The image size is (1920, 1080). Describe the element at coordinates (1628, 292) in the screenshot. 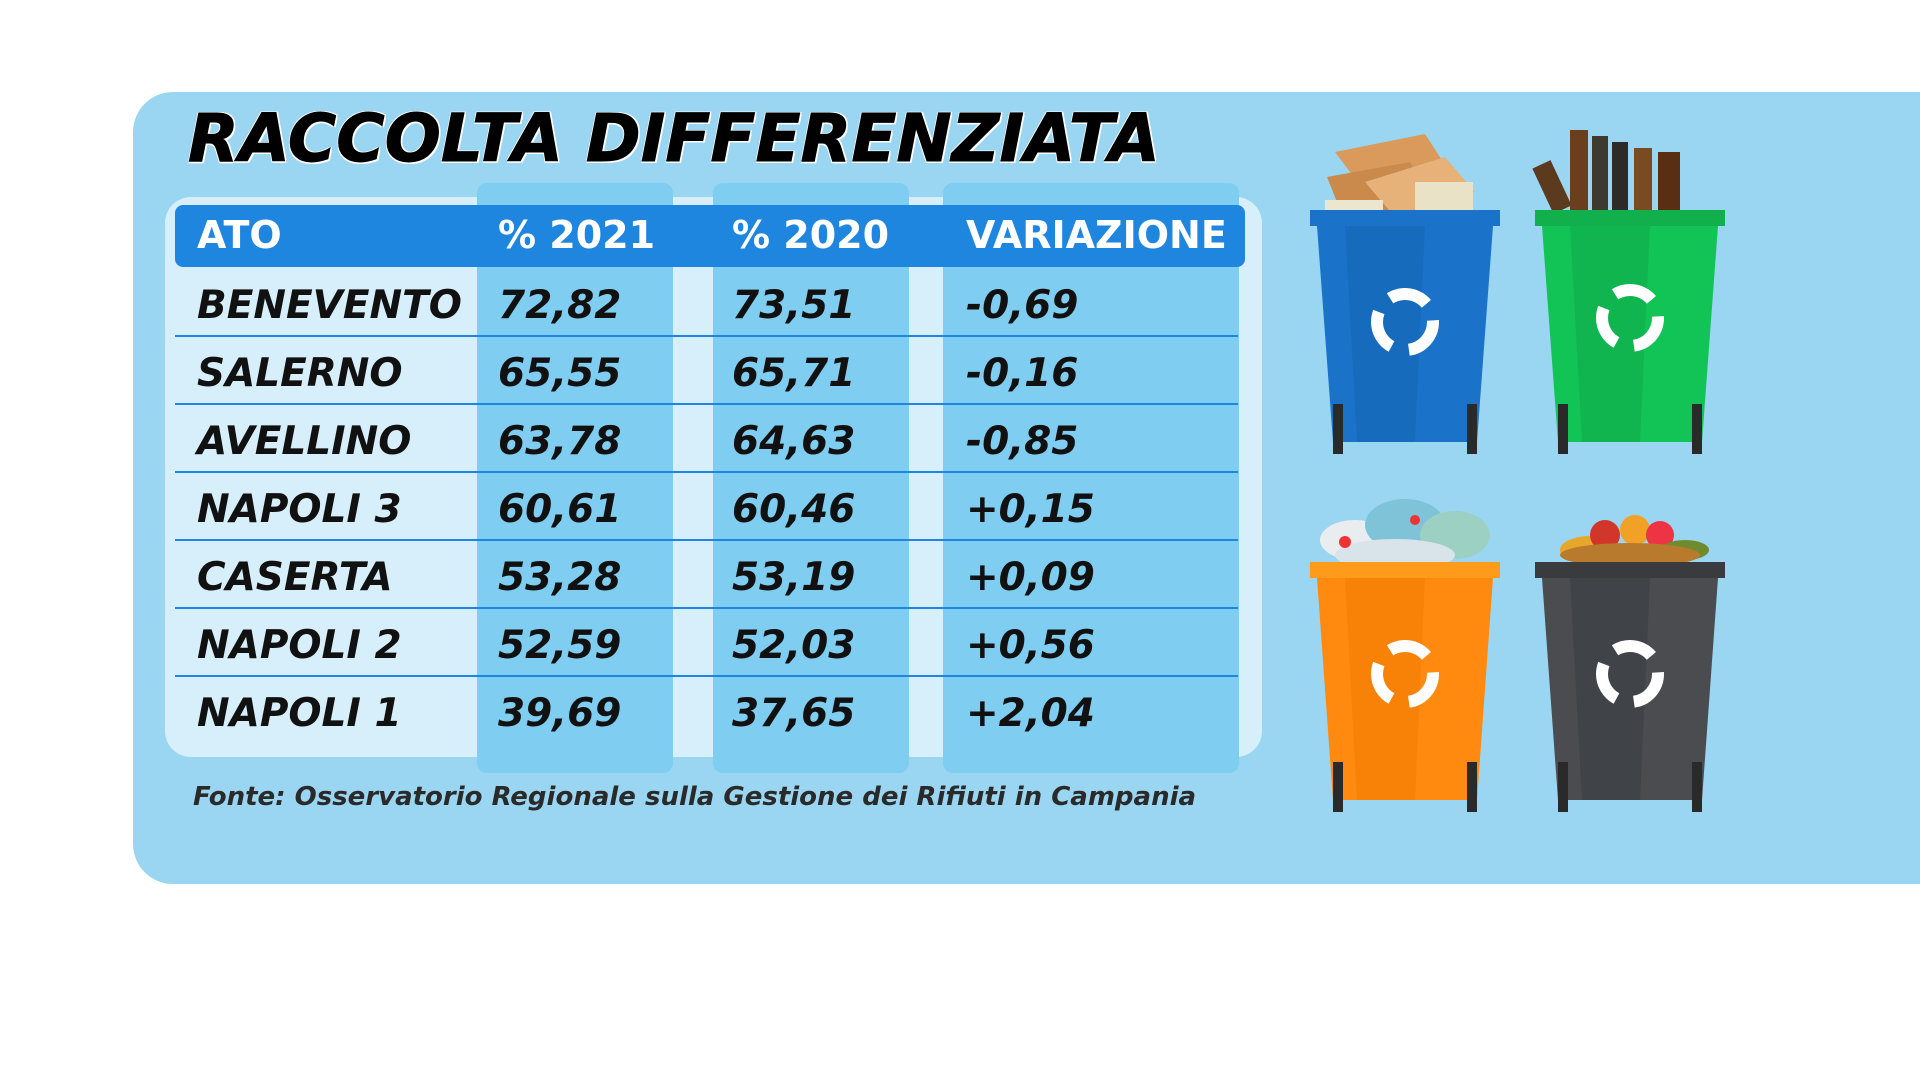

I see `recycle-bin-green-glass-icon` at that location.